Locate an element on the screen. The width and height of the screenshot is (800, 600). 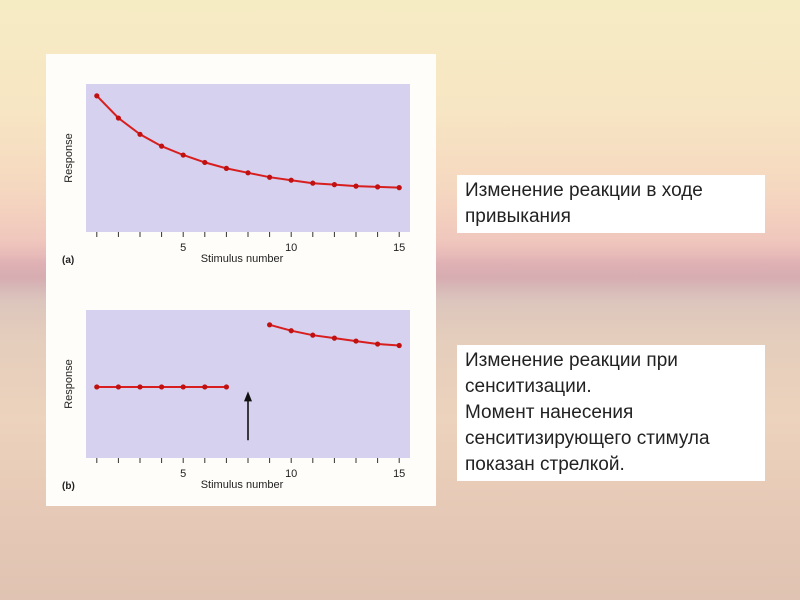
stimulus-arrow-head is located at coordinates (248, 396).